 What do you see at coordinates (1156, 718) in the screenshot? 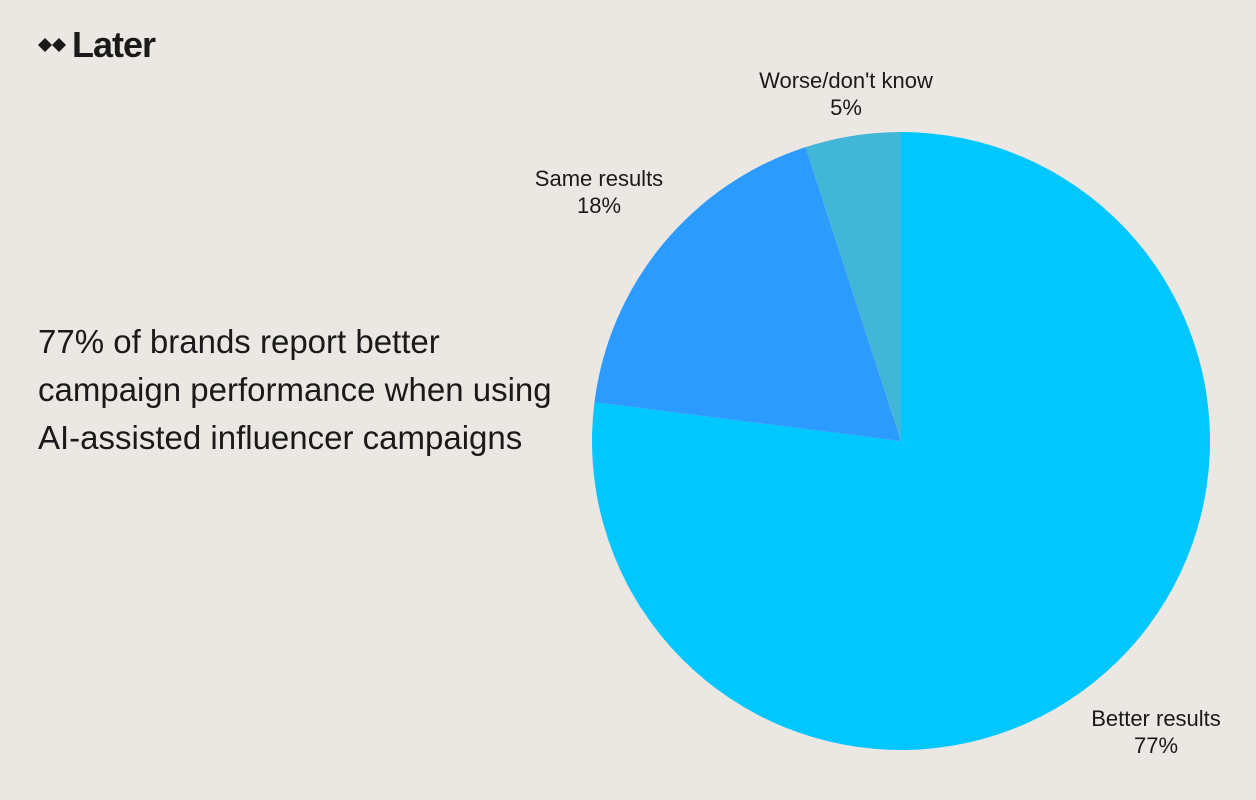
I see `slice-label: Better results` at bounding box center [1156, 718].